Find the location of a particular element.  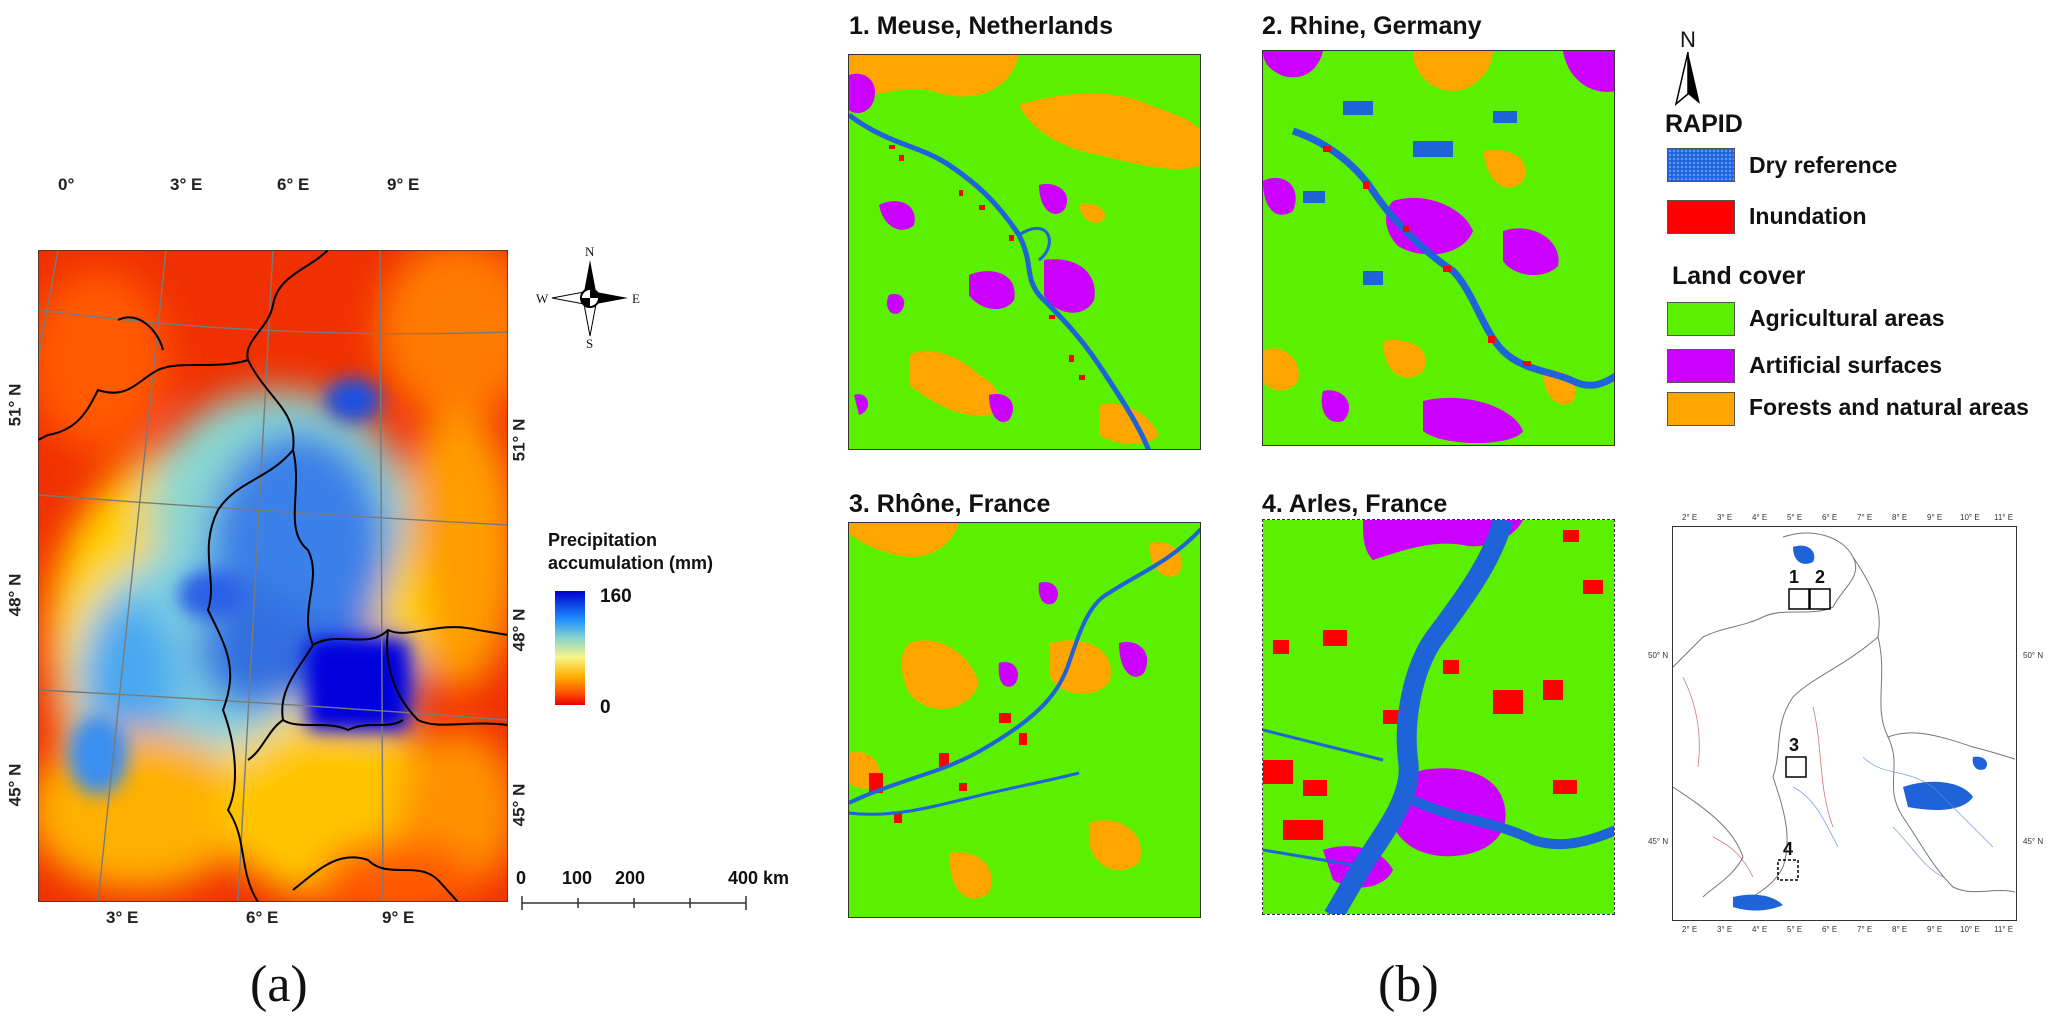

locator-lon-top-4: 4° E is located at coordinates (1760, 517).